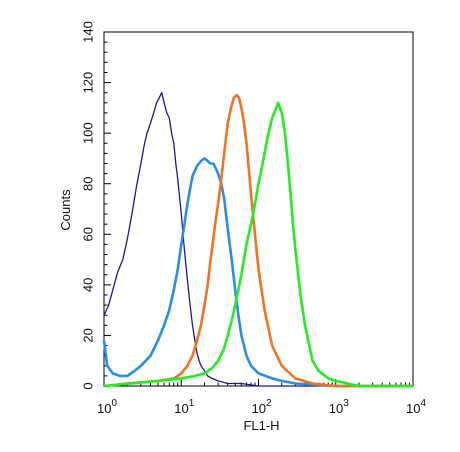 Image resolution: width=460 pixels, height=452 pixels. What do you see at coordinates (114, 403) in the screenshot?
I see `x-tick-exponent: 0` at bounding box center [114, 403].